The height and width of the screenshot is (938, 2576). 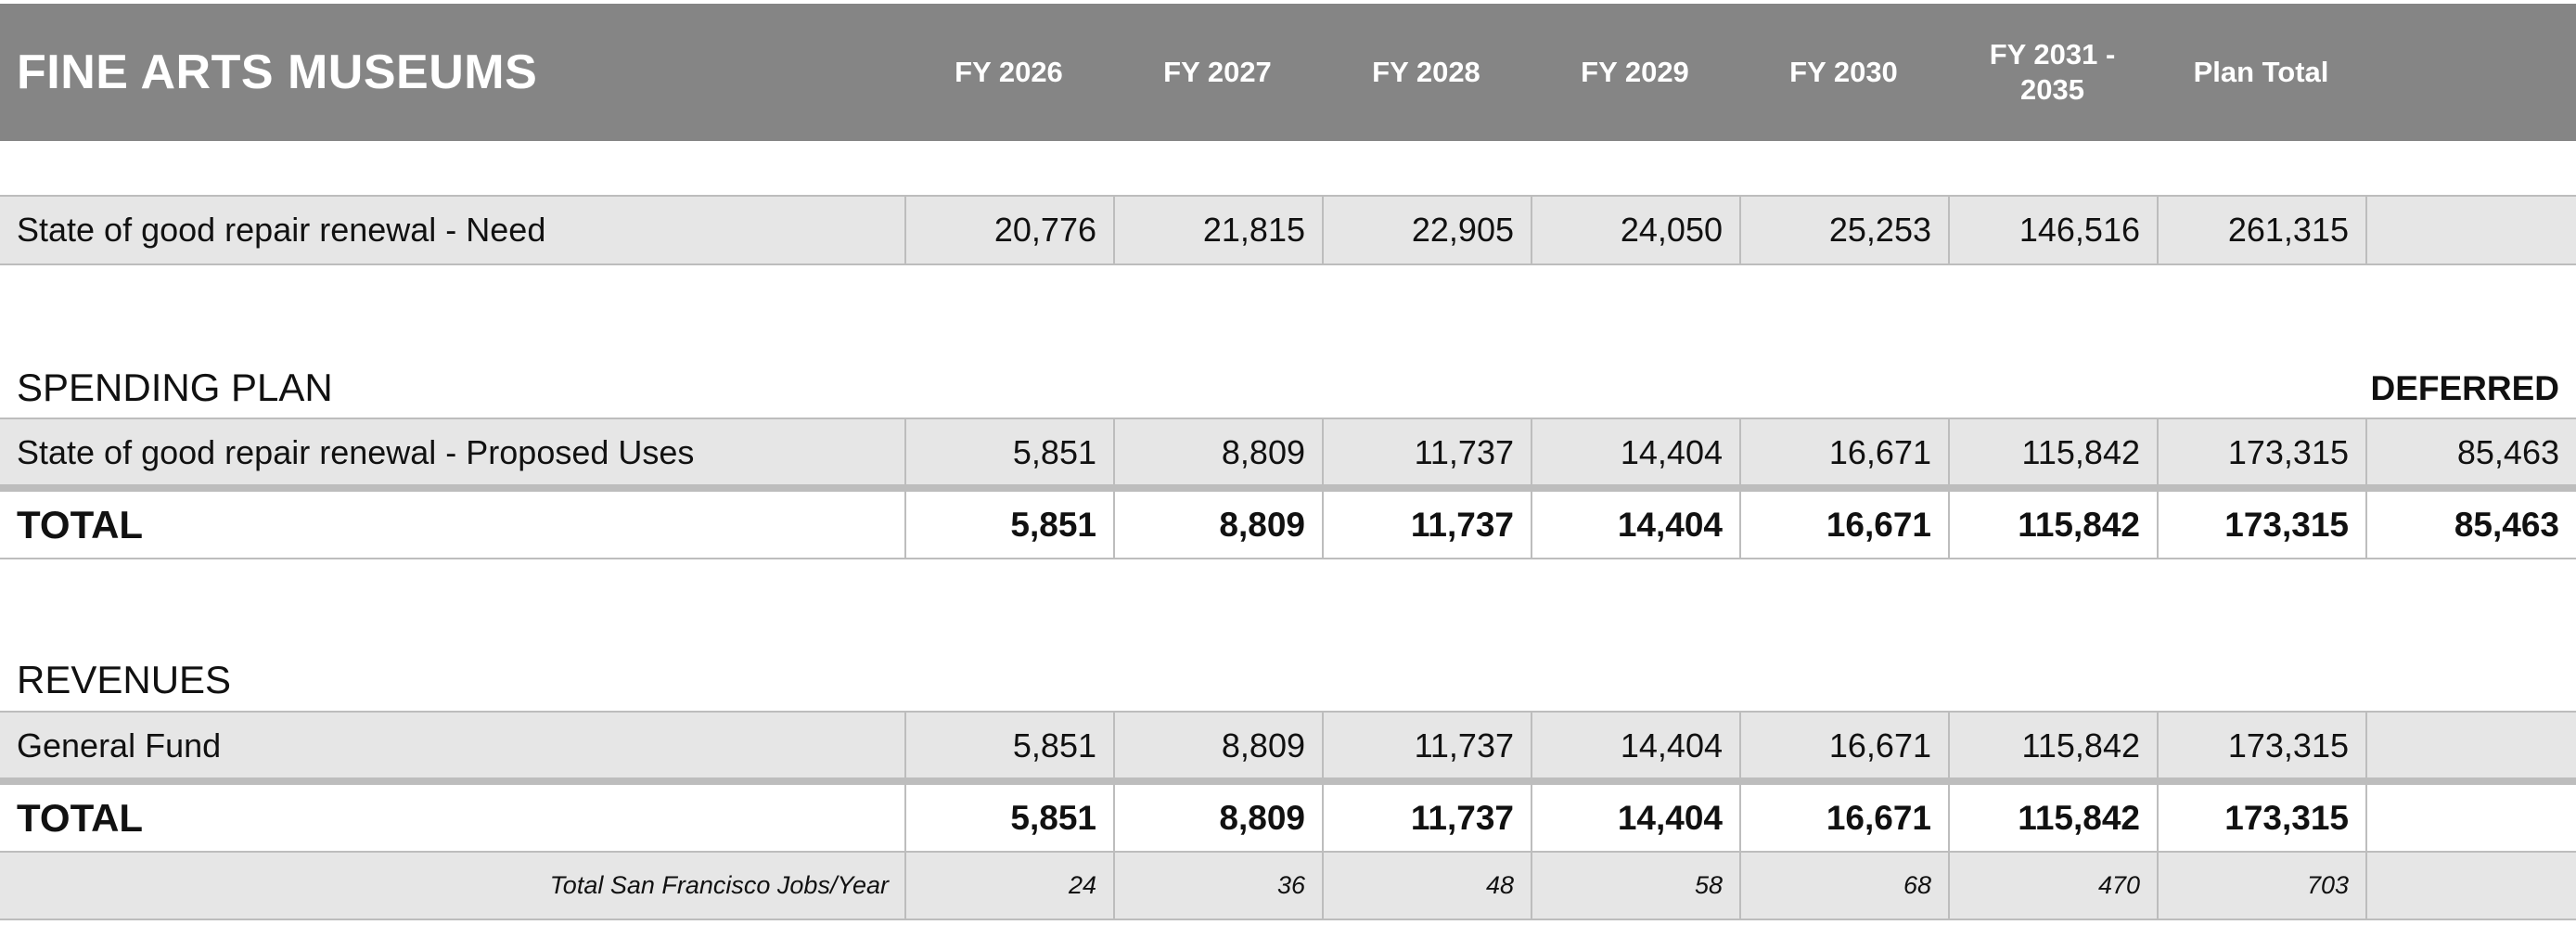 What do you see at coordinates (2052, 72) in the screenshot?
I see `column-header-fy2031-2035: FY 2031 - 2035` at bounding box center [2052, 72].